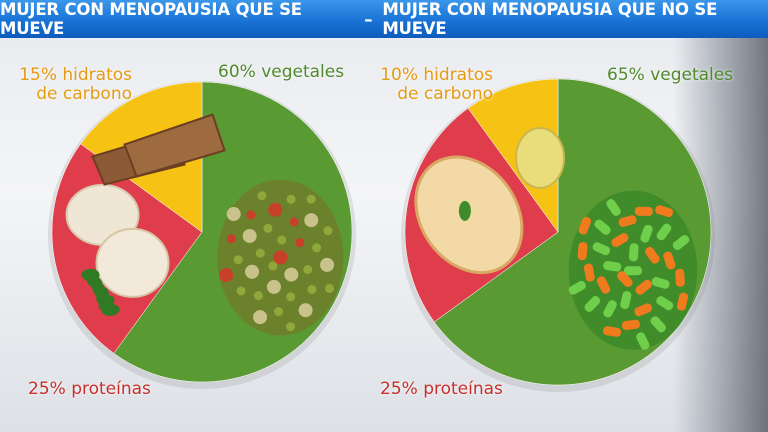 Image resolution: width=768 pixels, height=432 pixels. What do you see at coordinates (89, 389) in the screenshot?
I see `label-left-proteinas: 25% proteínas` at bounding box center [89, 389].